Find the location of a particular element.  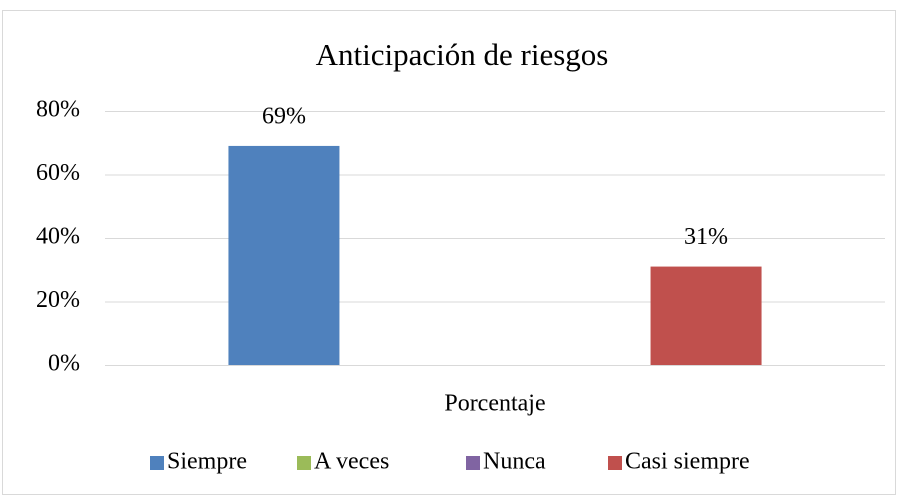

data-label: 69% is located at coordinates (284, 116).